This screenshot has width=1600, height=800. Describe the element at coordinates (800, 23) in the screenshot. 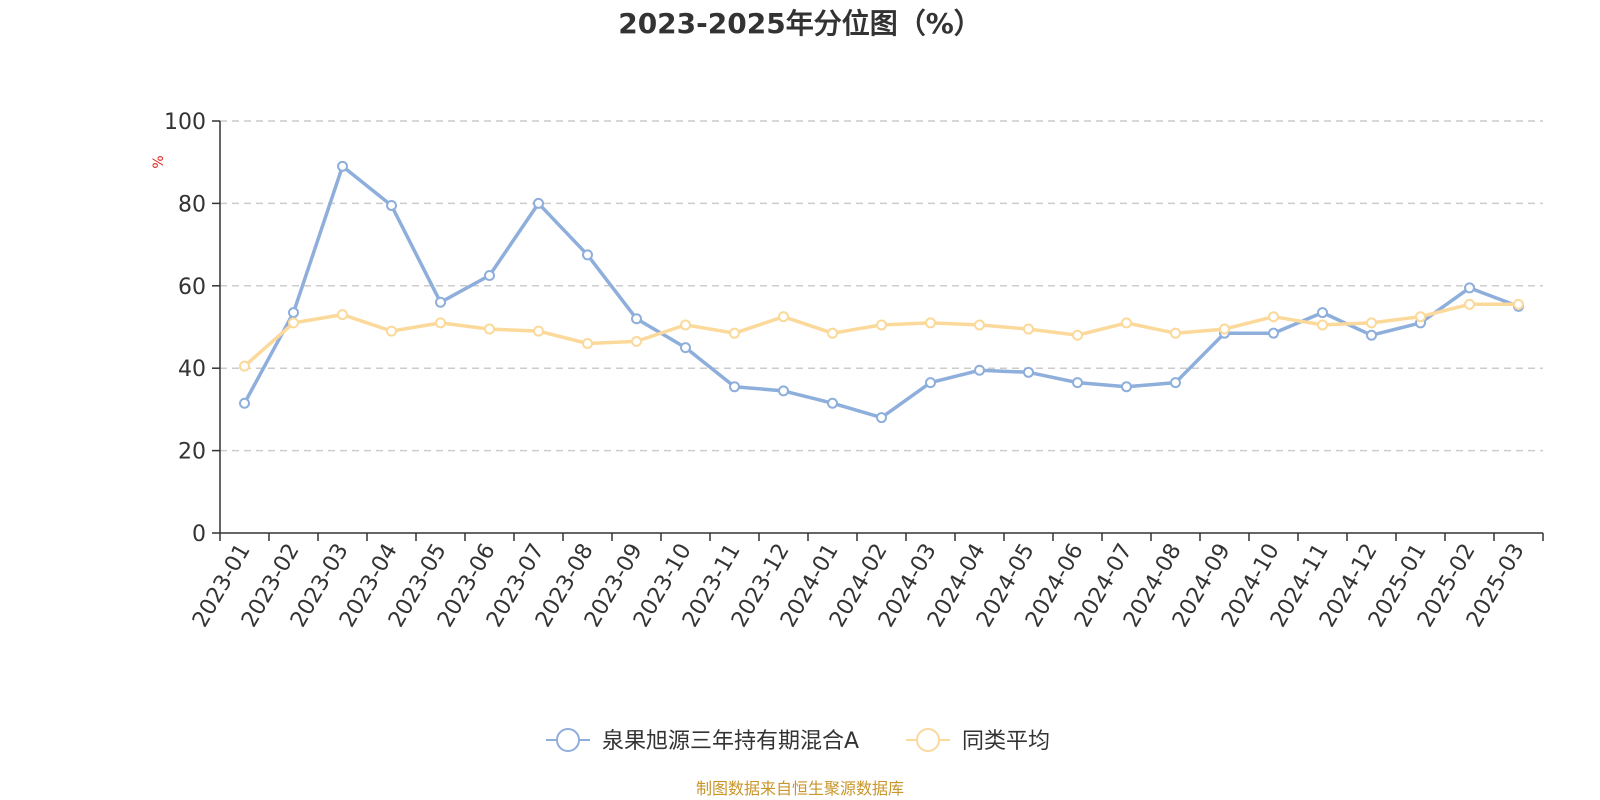

I see `chart-title: 2023-2025年分位图（%）` at that location.